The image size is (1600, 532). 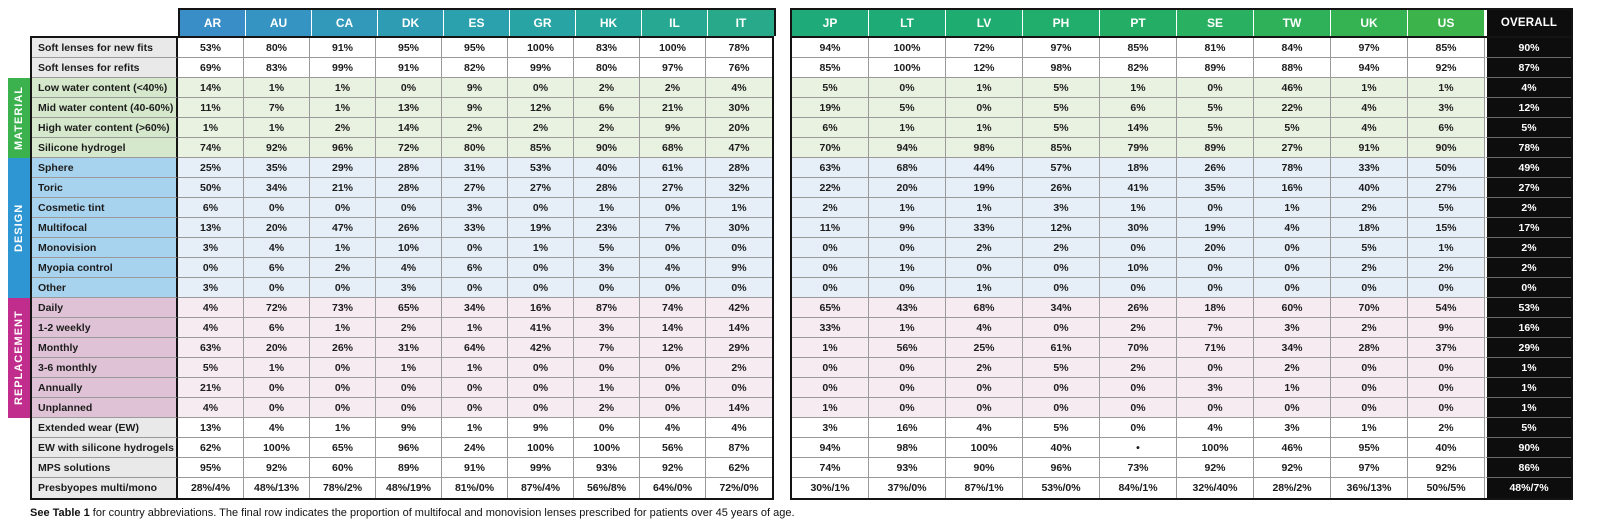 What do you see at coordinates (211, 488) in the screenshot?
I see `data-cell: 28%/4%` at bounding box center [211, 488].